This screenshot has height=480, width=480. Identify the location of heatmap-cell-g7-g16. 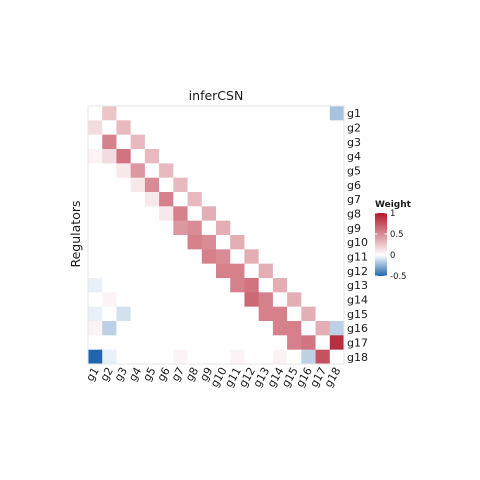
(308, 199).